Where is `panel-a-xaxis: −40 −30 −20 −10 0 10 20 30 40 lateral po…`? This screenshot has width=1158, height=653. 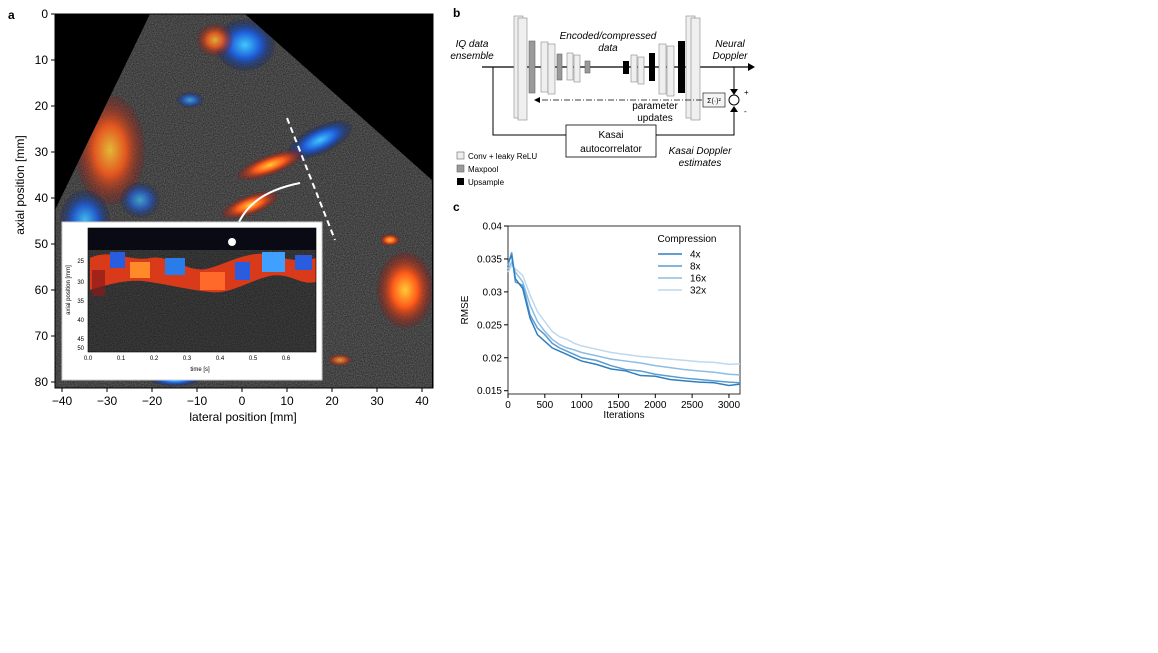
panel-a-xaxis: −40 −30 −20 −10 0 10 20 30 40 lateral po… is located at coordinates (240, 406).